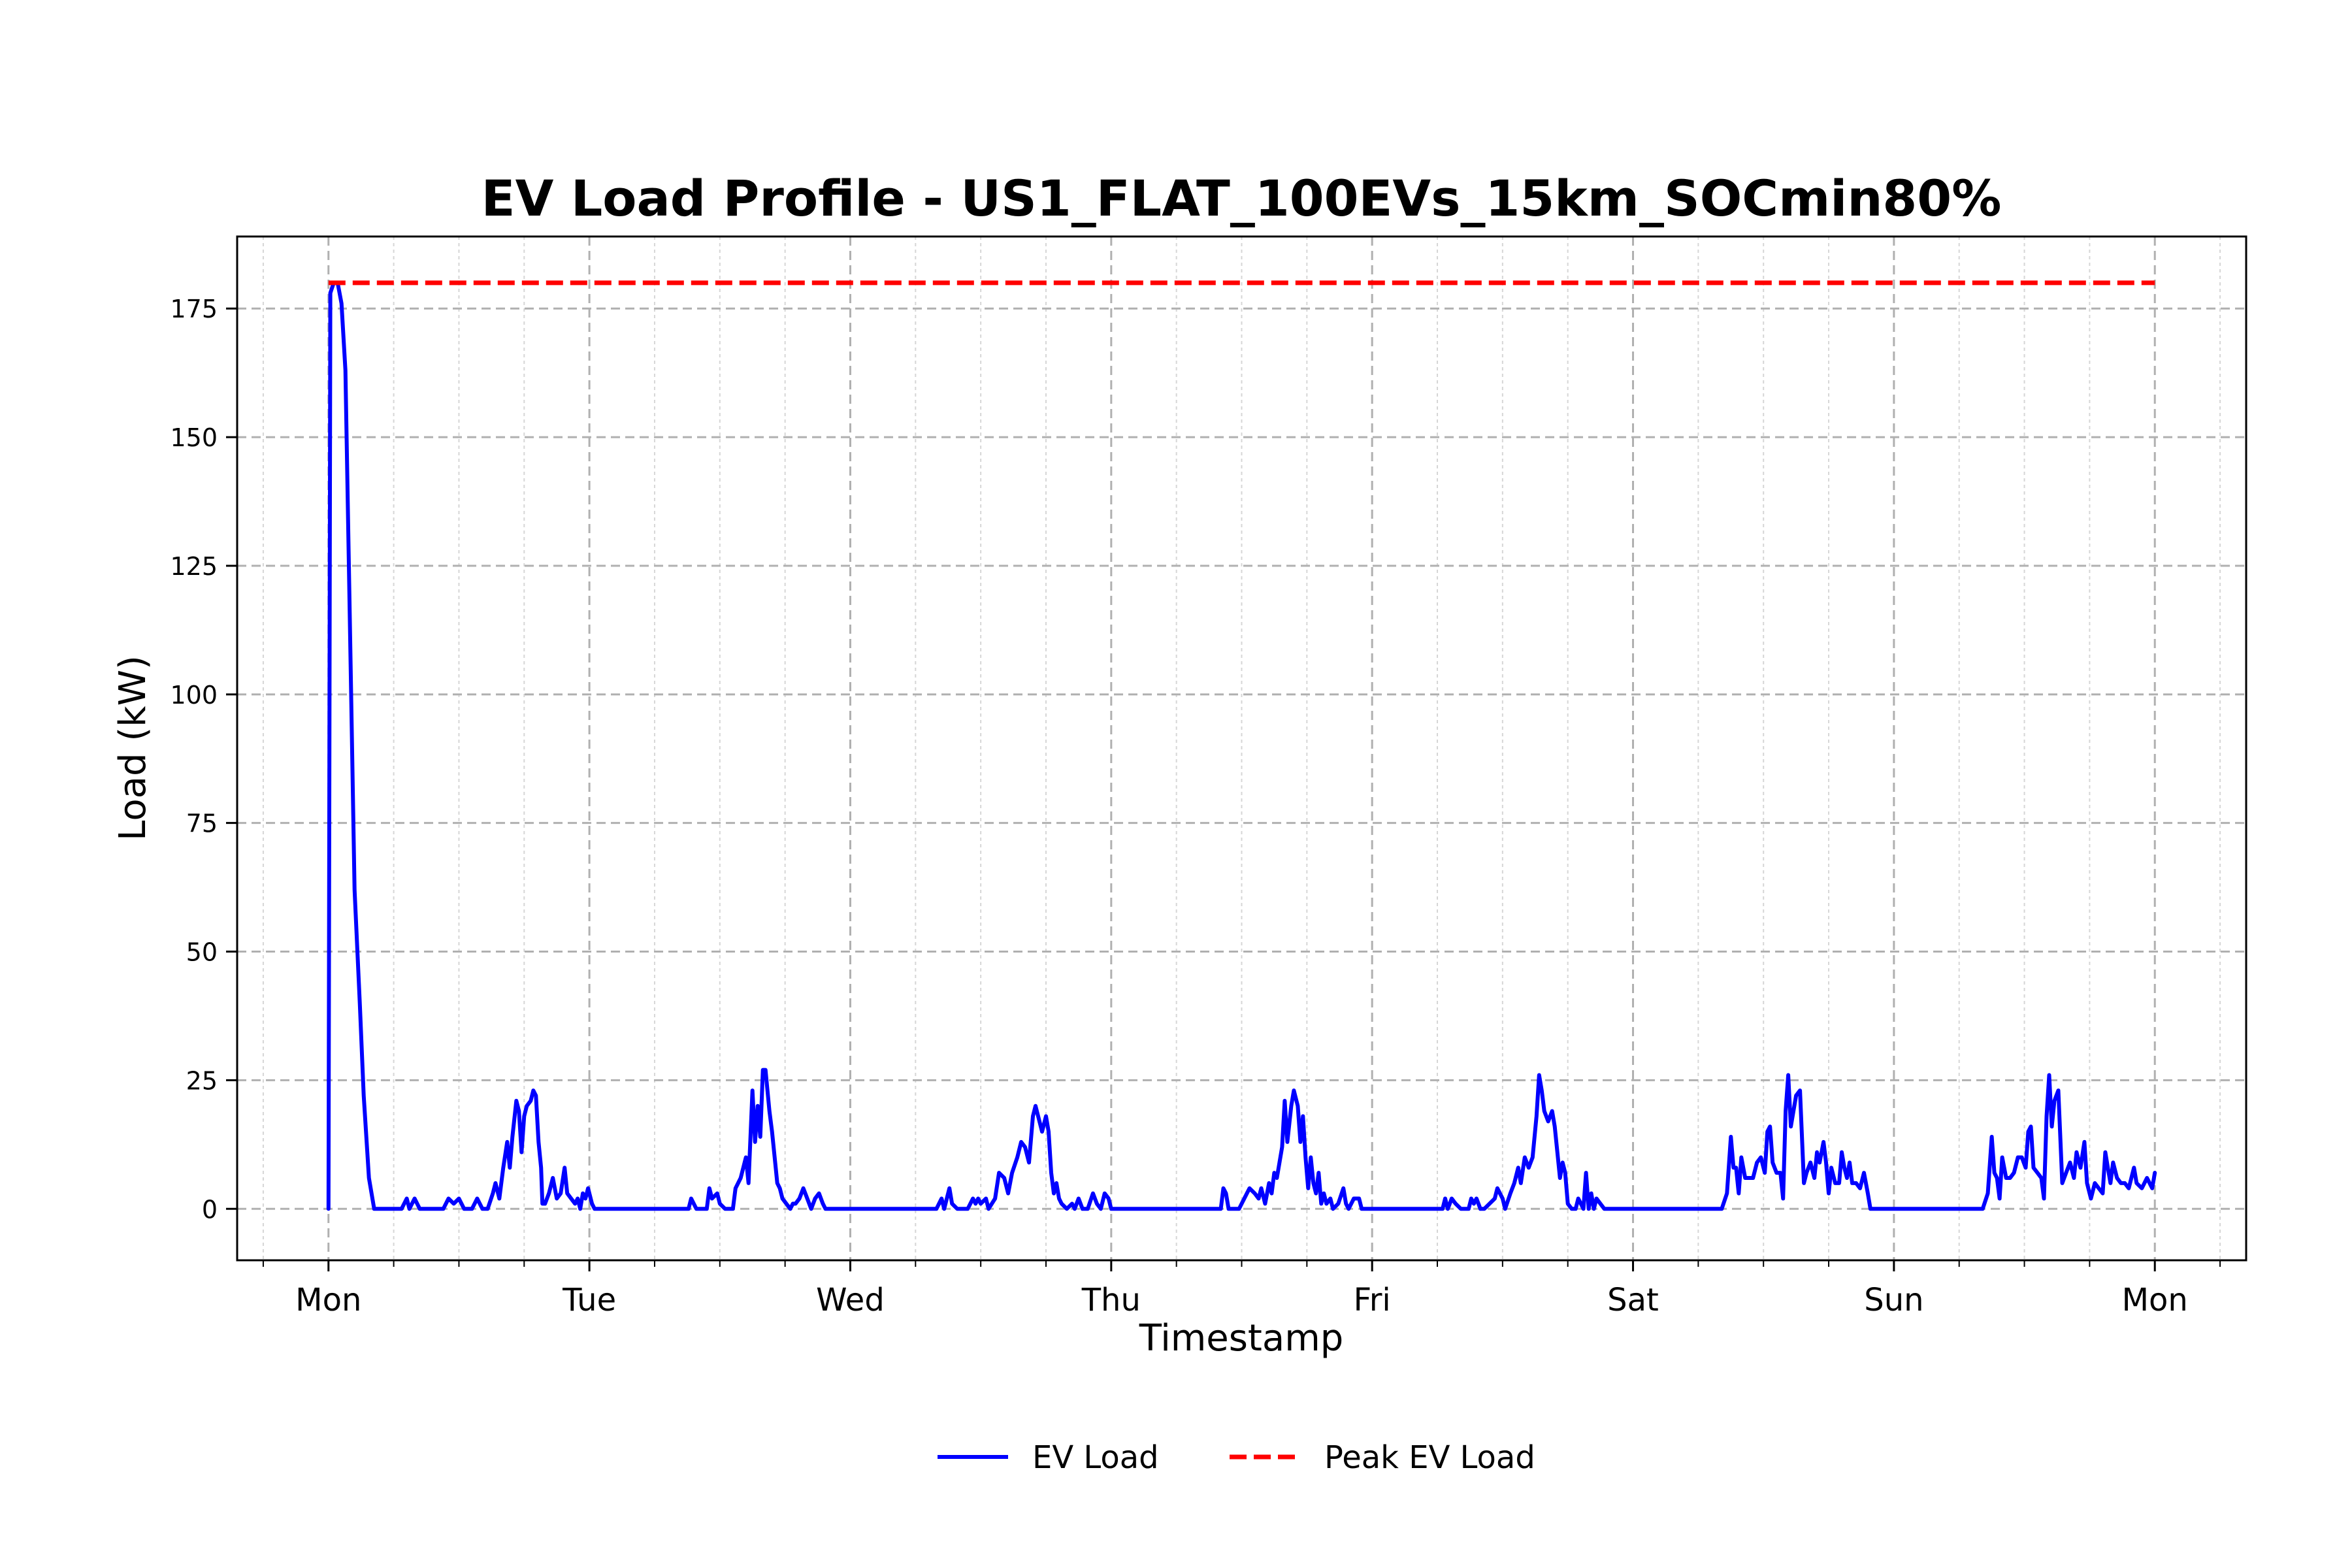  Describe the element at coordinates (202, 823) in the screenshot. I see `y-tick-label: 75` at that location.